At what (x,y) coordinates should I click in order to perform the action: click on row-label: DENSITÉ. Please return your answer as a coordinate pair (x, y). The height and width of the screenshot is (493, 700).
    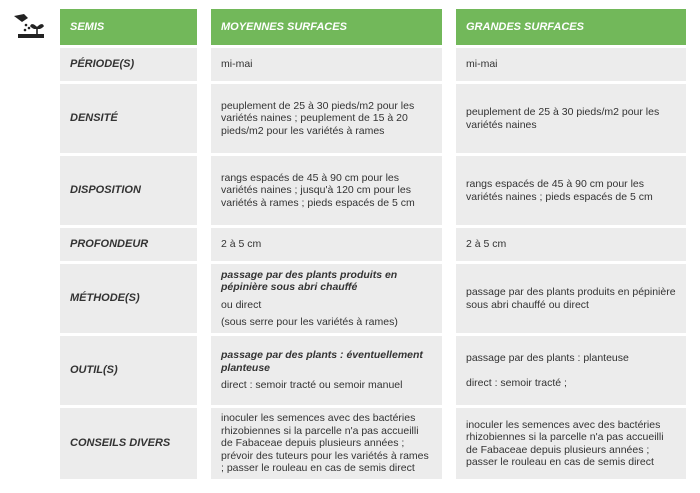
    Looking at the image, I should click on (128, 118).